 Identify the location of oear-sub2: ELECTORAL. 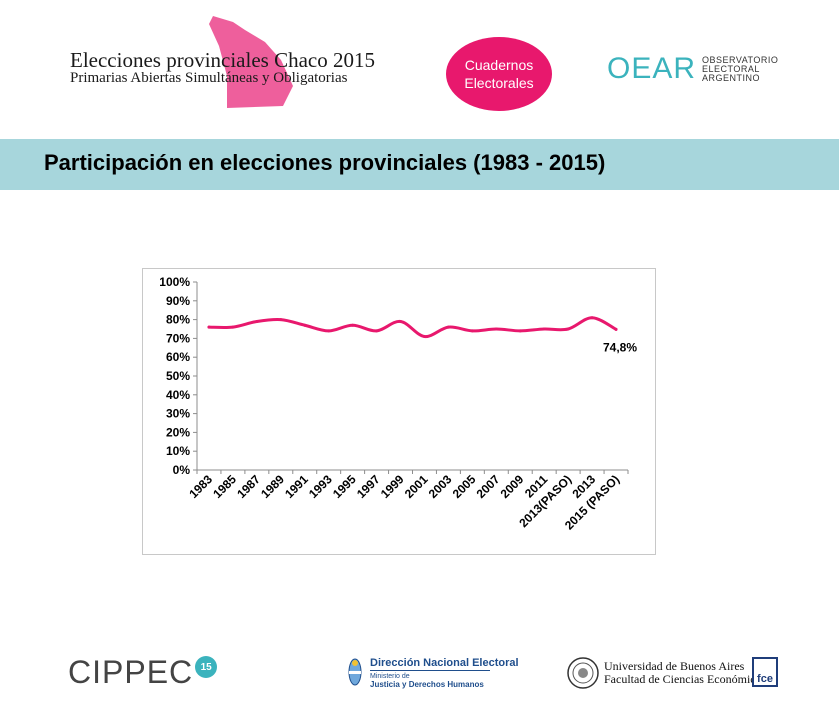
(731, 68).